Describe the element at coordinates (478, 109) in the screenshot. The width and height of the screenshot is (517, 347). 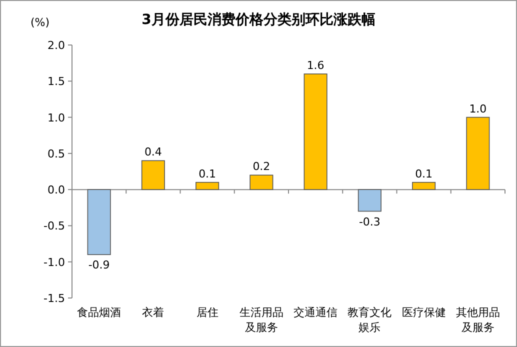
I see `data-label: 1.0` at that location.